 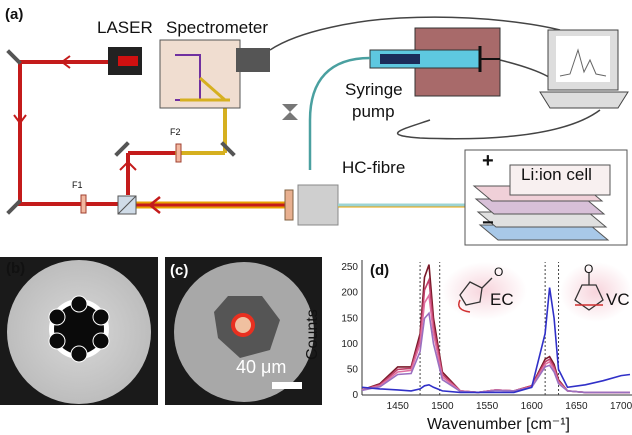 What do you see at coordinates (618, 299) in the screenshot?
I see `vc-label: VC` at bounding box center [618, 299].